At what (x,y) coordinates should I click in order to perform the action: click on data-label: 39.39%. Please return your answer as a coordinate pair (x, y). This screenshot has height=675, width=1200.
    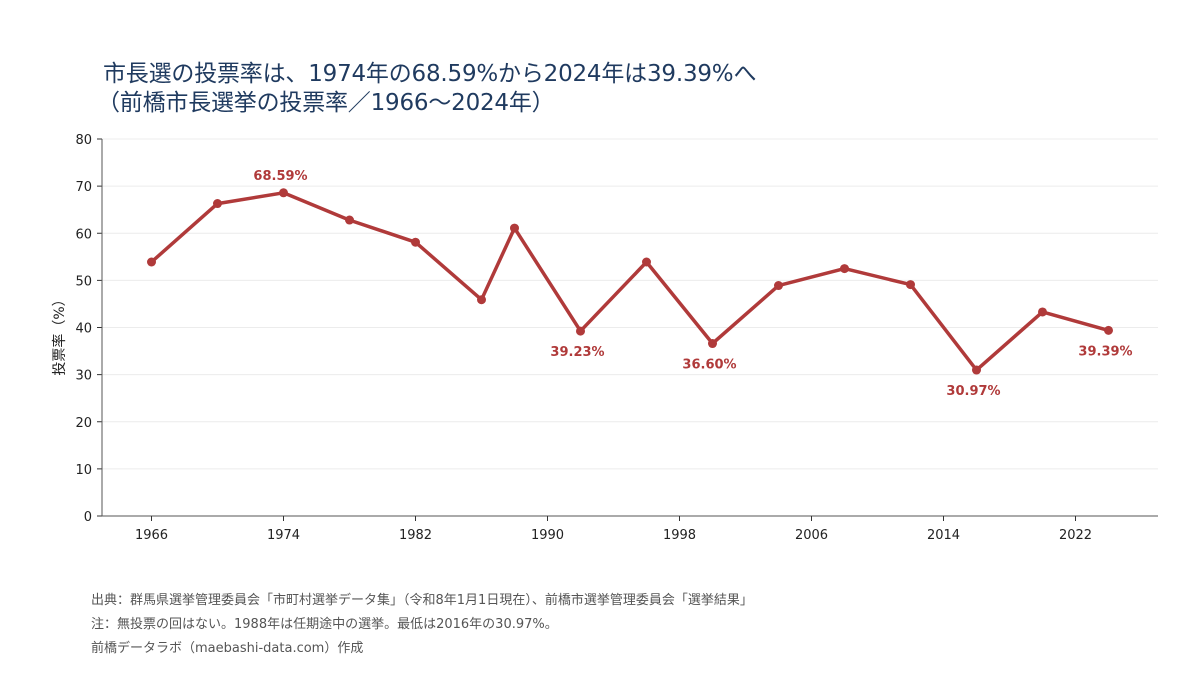
    Looking at the image, I should click on (1105, 351).